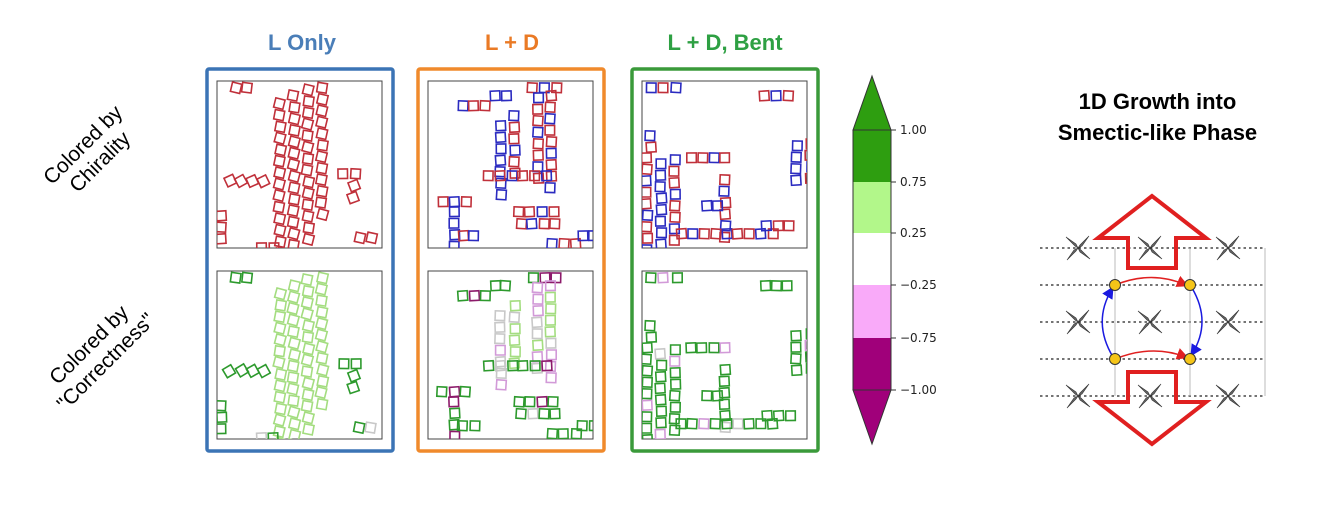  Describe the element at coordinates (1107, 322) in the screenshot. I see `blue-link-left` at that location.